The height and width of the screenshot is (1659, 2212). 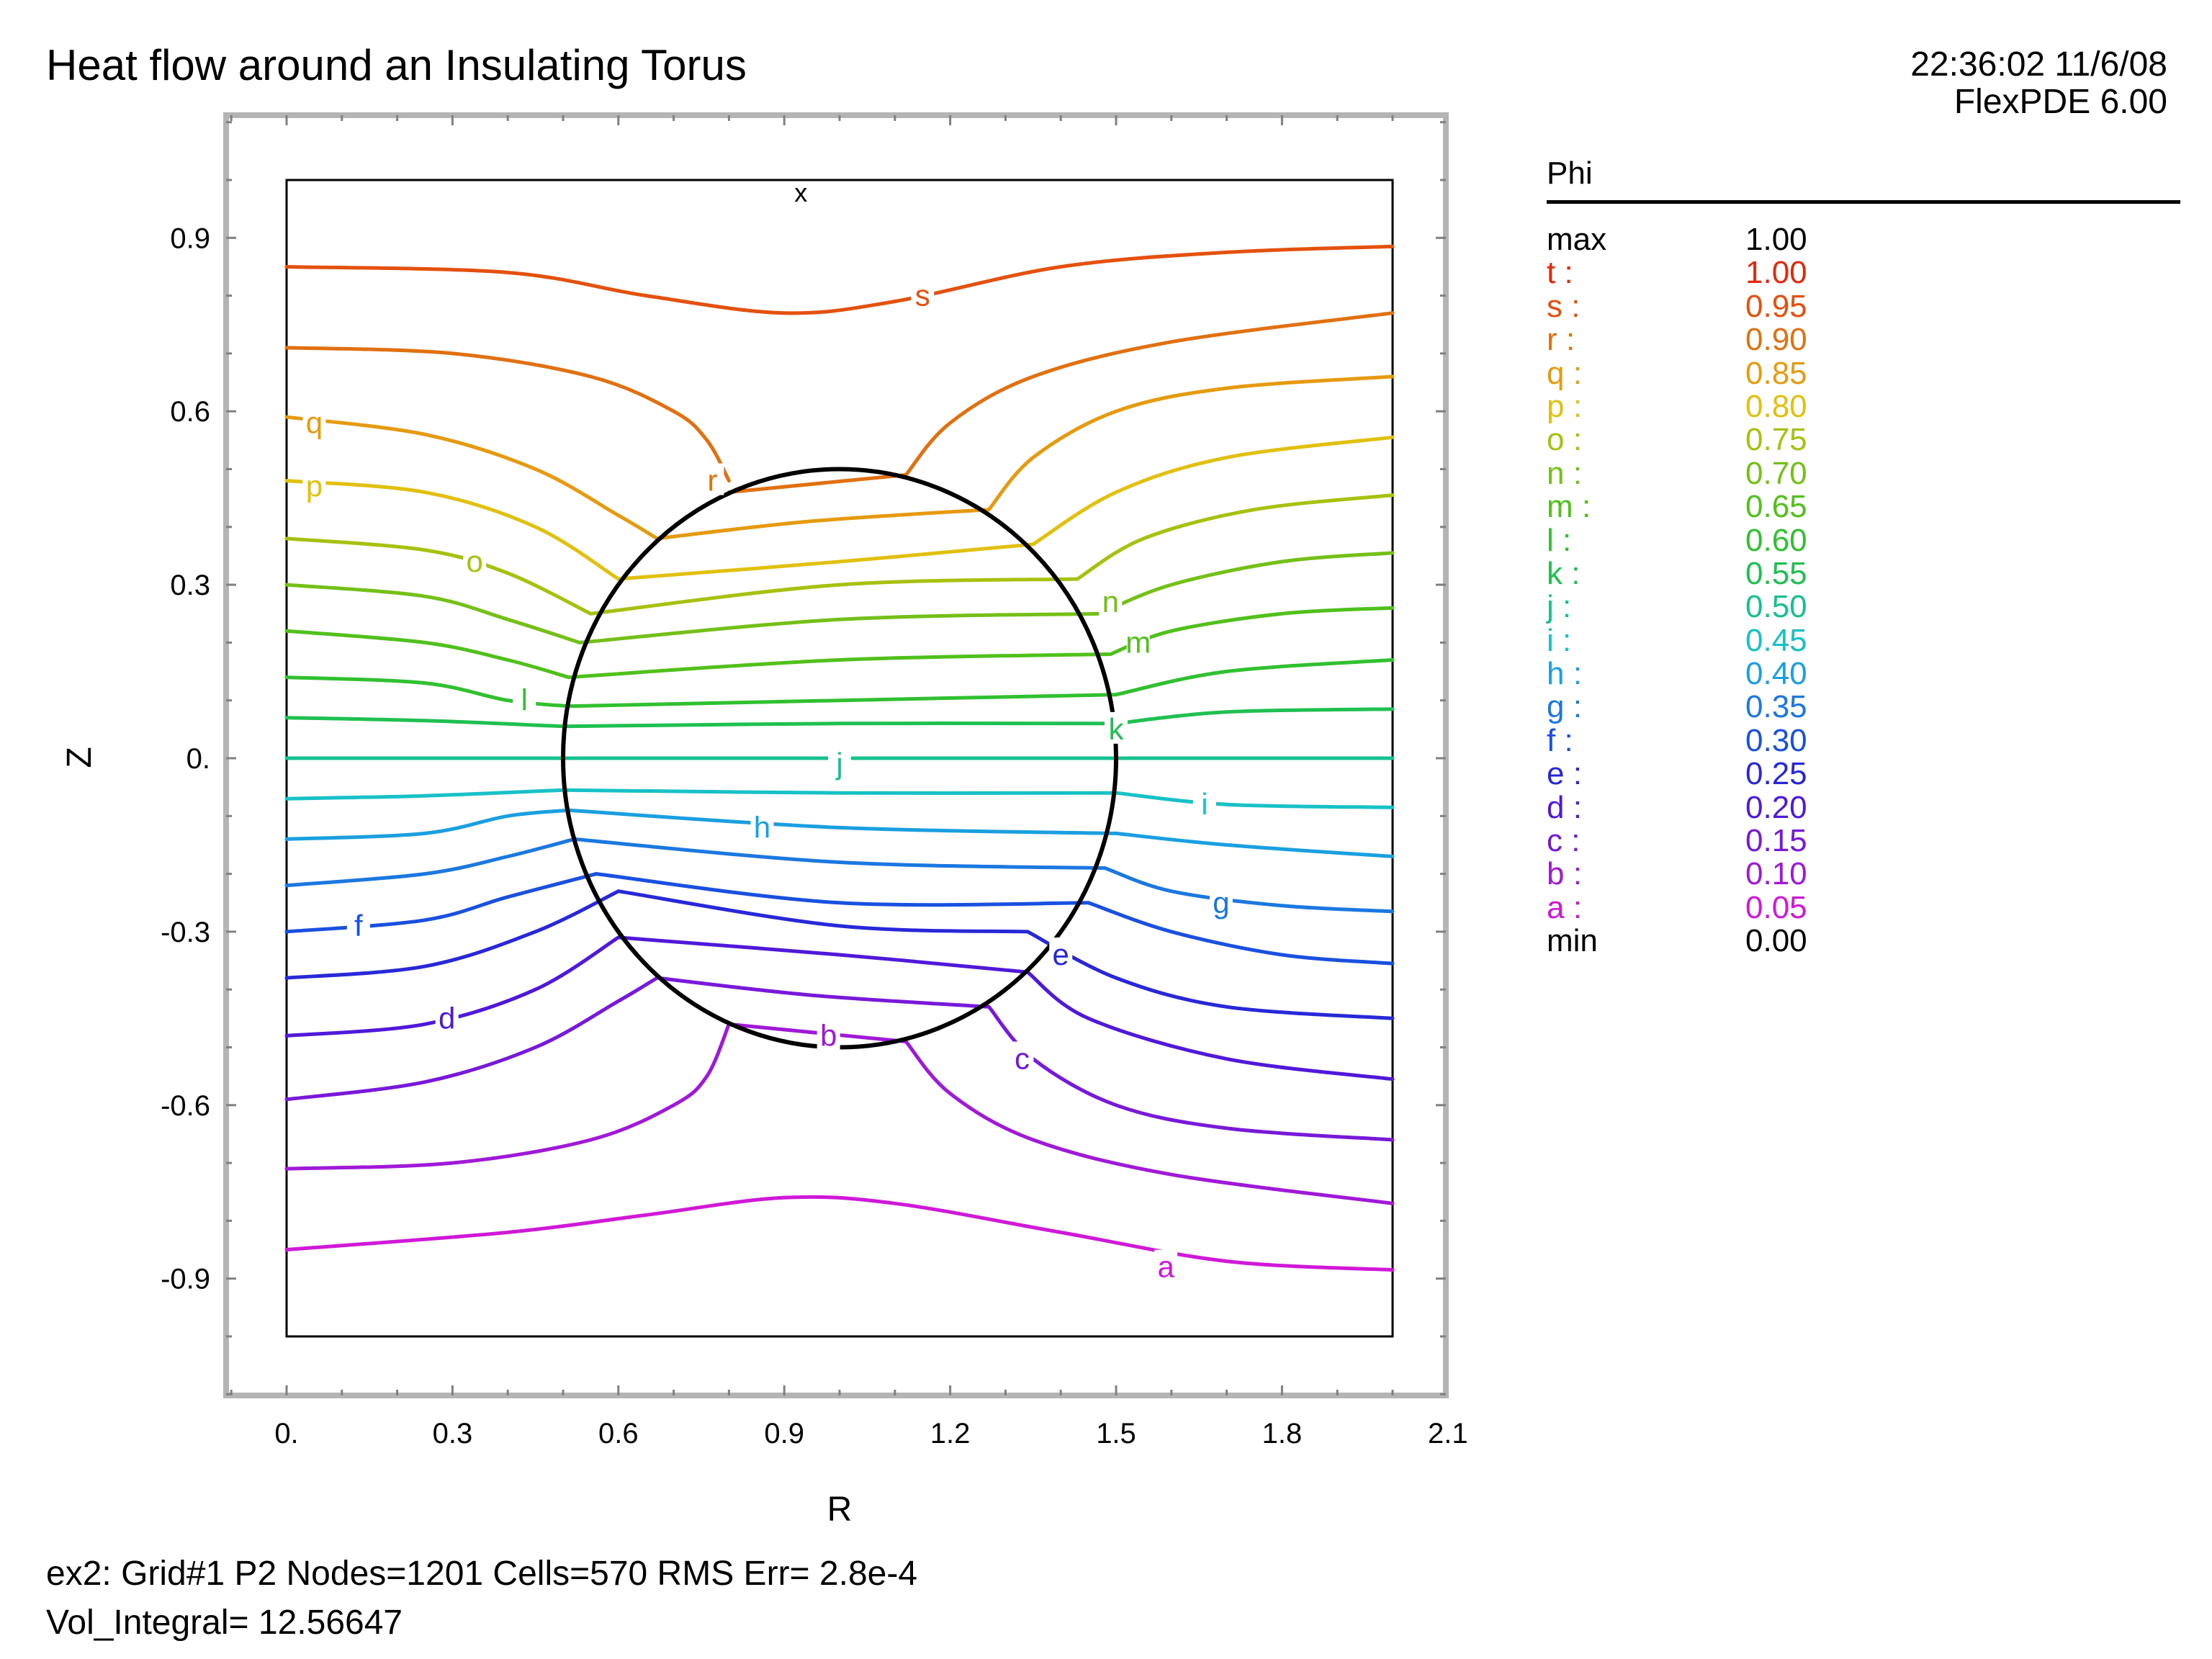 I want to click on contour-label-r: r, so click(x=712, y=481).